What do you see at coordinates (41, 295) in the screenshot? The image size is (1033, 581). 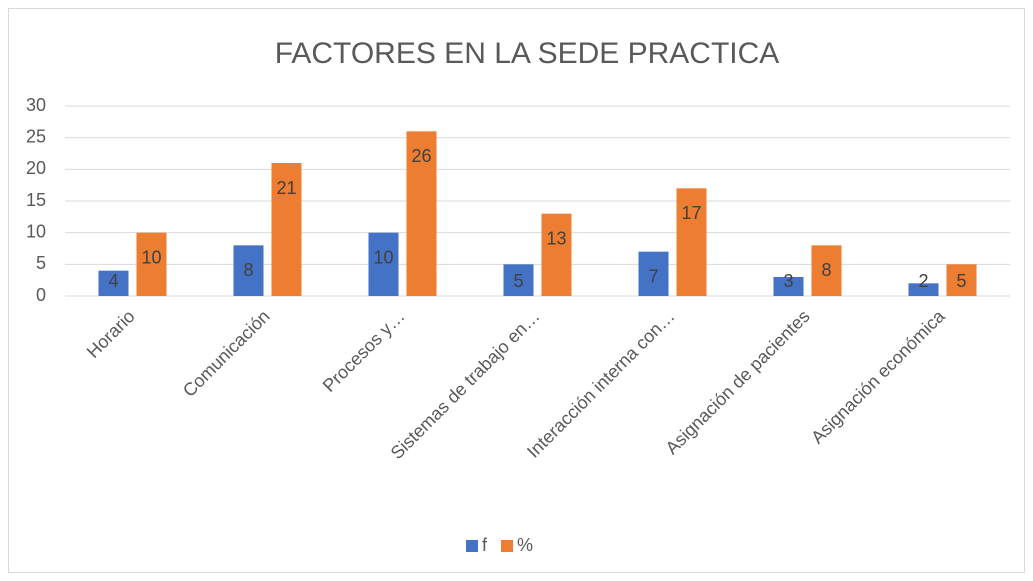 I see `y-tick-label: 0` at bounding box center [41, 295].